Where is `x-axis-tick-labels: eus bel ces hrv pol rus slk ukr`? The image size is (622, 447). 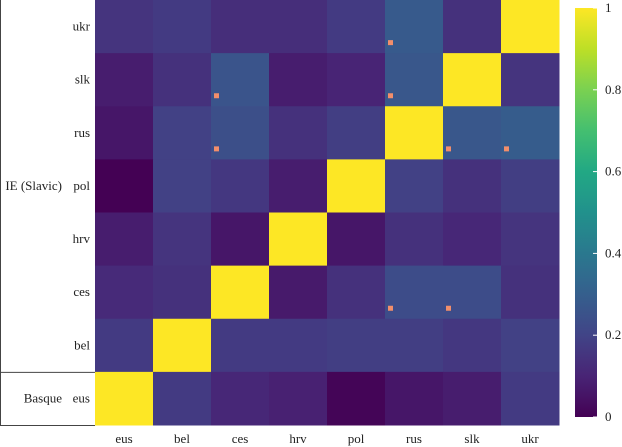
x-axis-tick-labels: eus bel ces hrv pol rus slk ukr is located at coordinates (327, 438).